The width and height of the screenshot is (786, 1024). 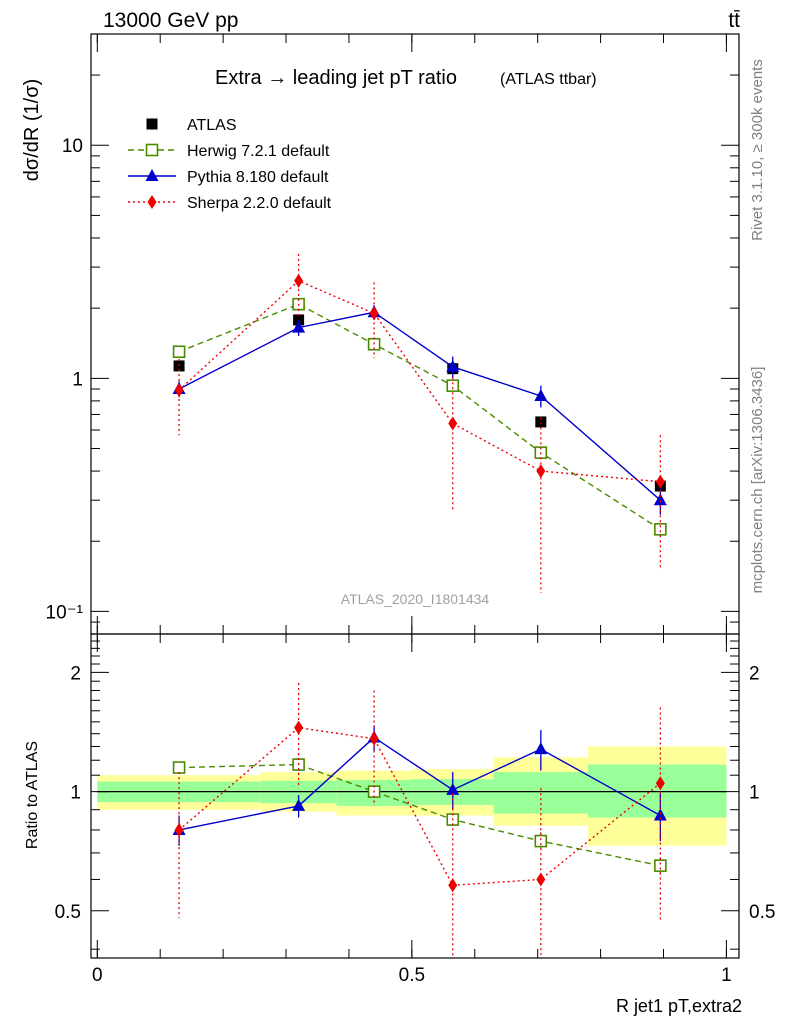 What do you see at coordinates (68, 912) in the screenshot?
I see `ratio-y-tick-label: 0.5` at bounding box center [68, 912].